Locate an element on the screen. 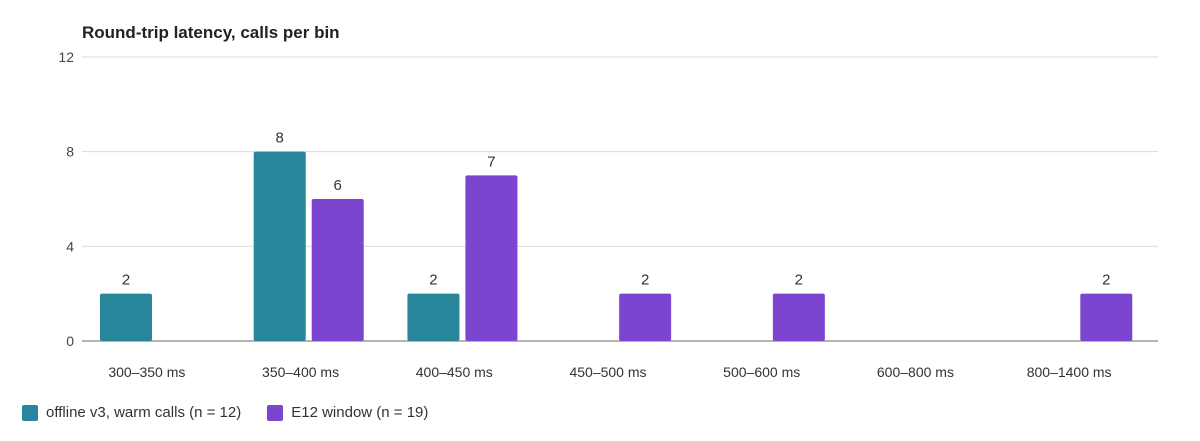 The image size is (1200, 441). x-tick-label: 350–400 ms is located at coordinates (300, 372).